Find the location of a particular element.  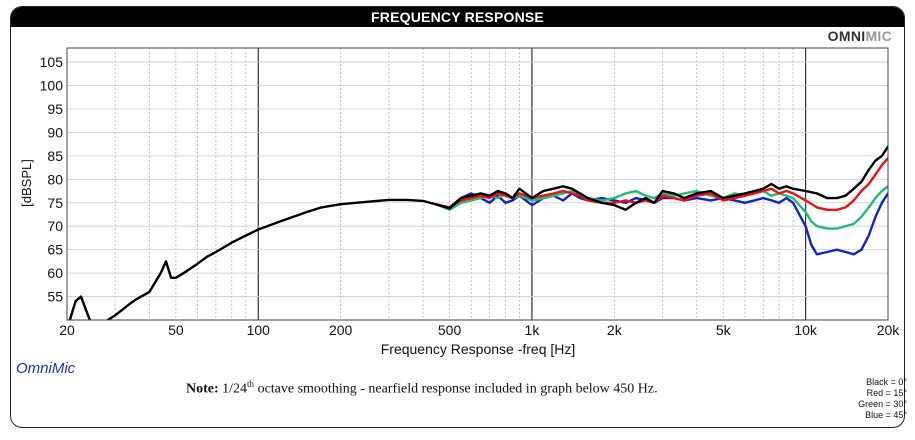

x-tick-label: 500 is located at coordinates (450, 330).